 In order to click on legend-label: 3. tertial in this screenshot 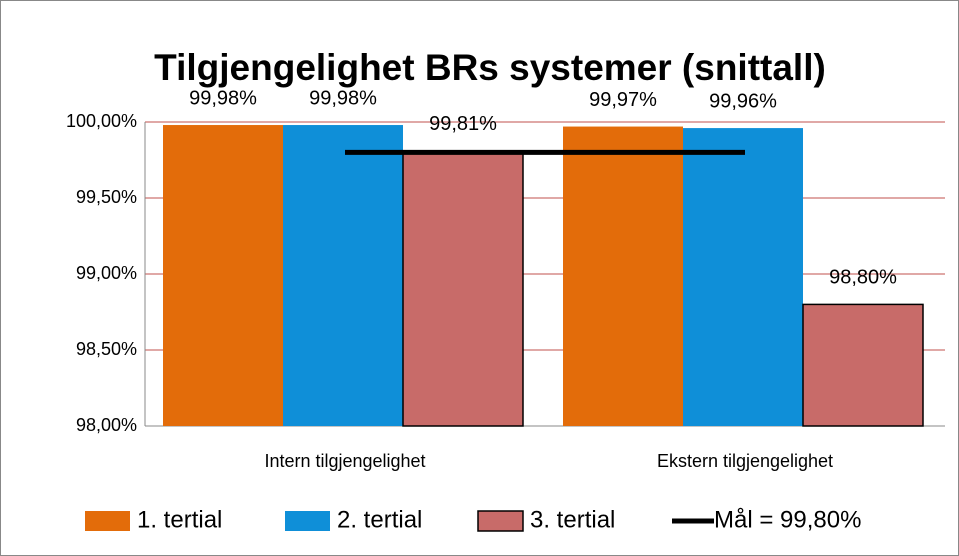, I will do `click(572, 519)`.